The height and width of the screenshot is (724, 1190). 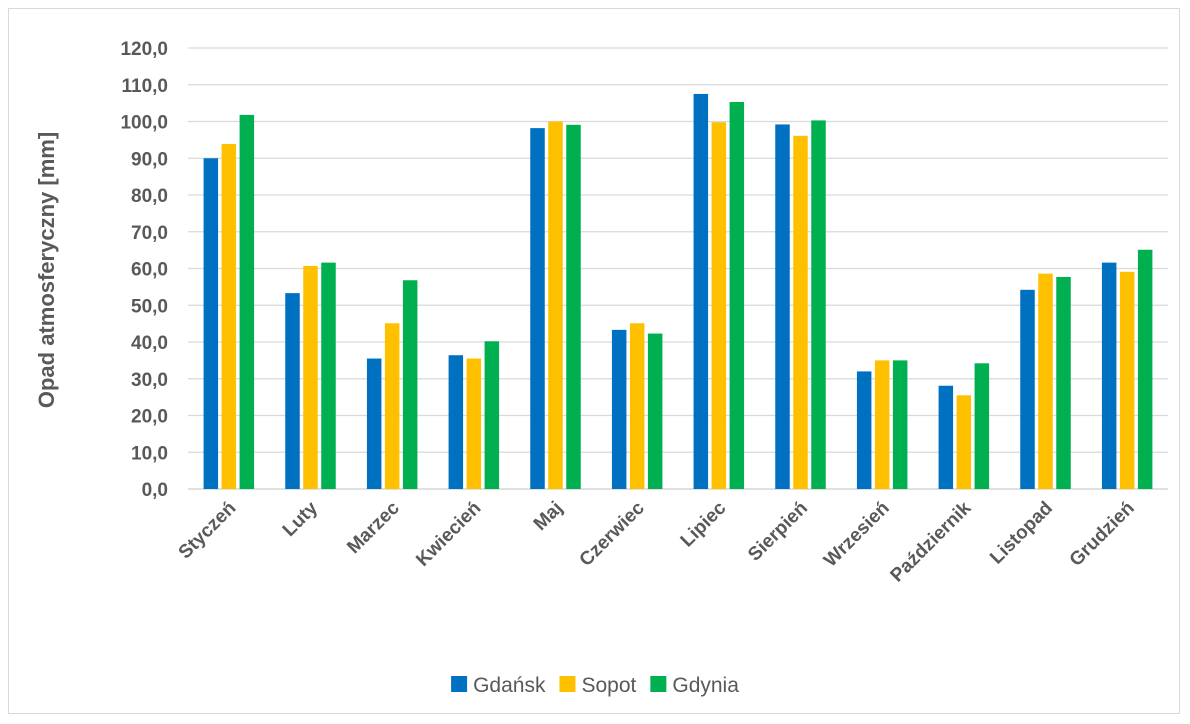 What do you see at coordinates (857, 535) in the screenshot?
I see `x-tick-label: Wrzesień` at bounding box center [857, 535].